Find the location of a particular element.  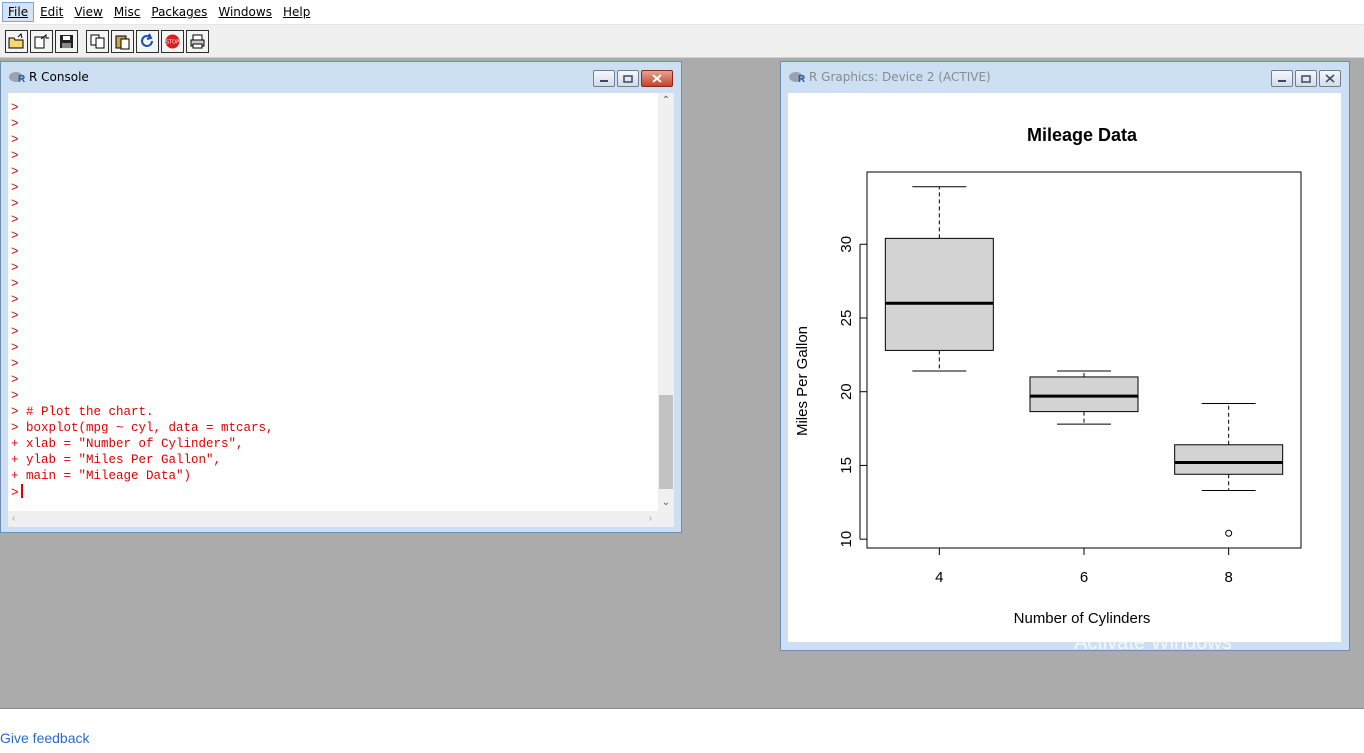

toolbar: STOP is located at coordinates (682, 41).